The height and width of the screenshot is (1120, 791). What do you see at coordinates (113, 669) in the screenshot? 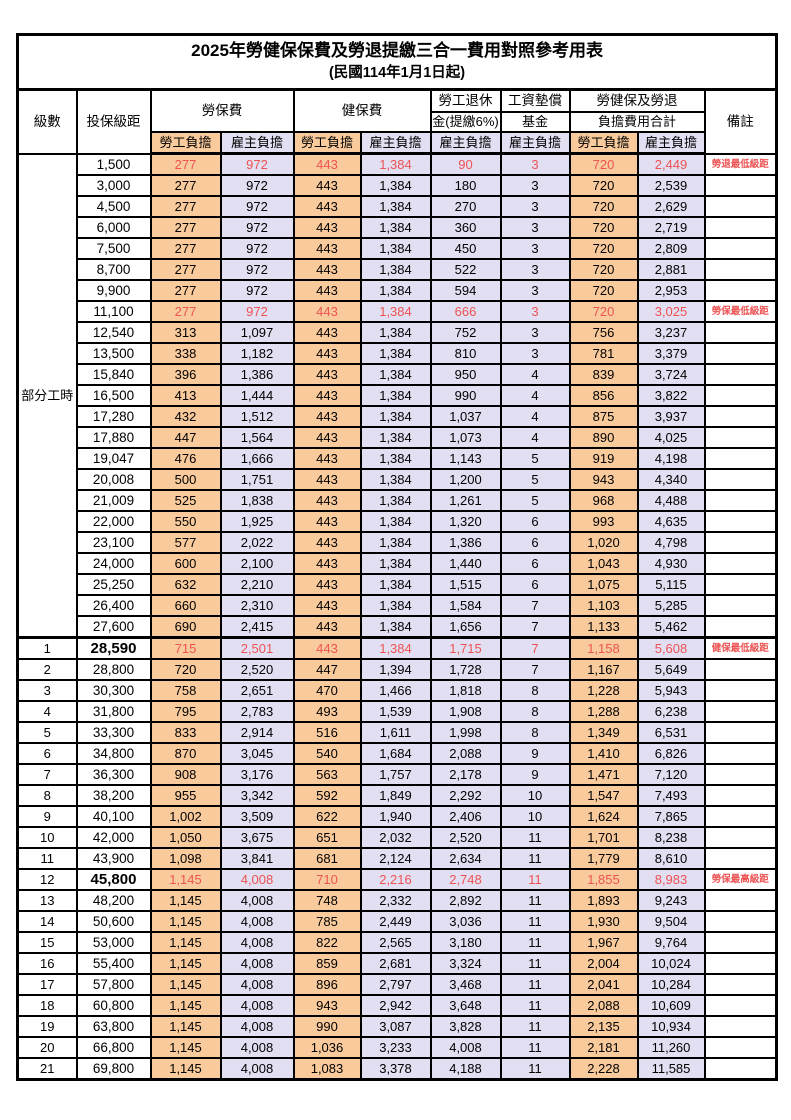
I see `bracket-cell: 28,800` at bounding box center [113, 669].